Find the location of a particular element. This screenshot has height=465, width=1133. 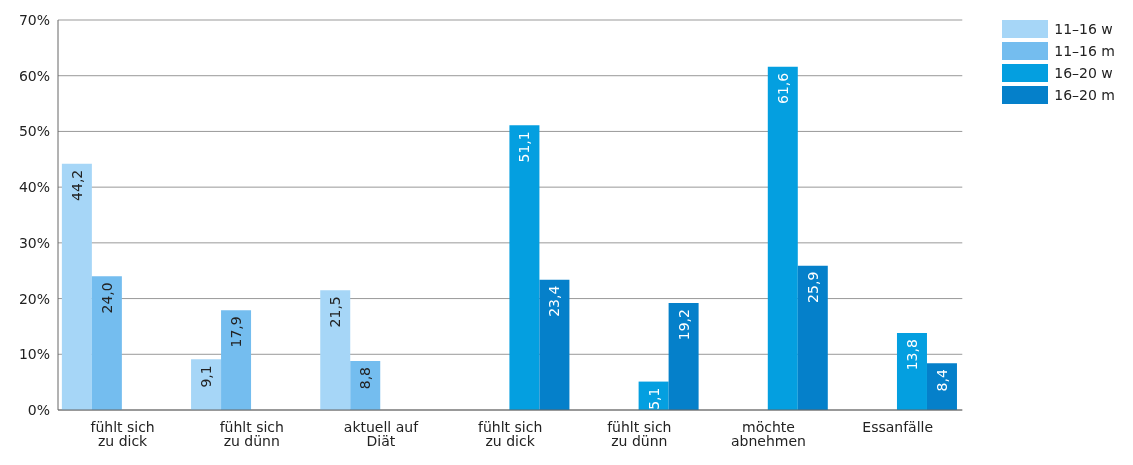

legend-label: 16–20 w is located at coordinates (1083, 73).